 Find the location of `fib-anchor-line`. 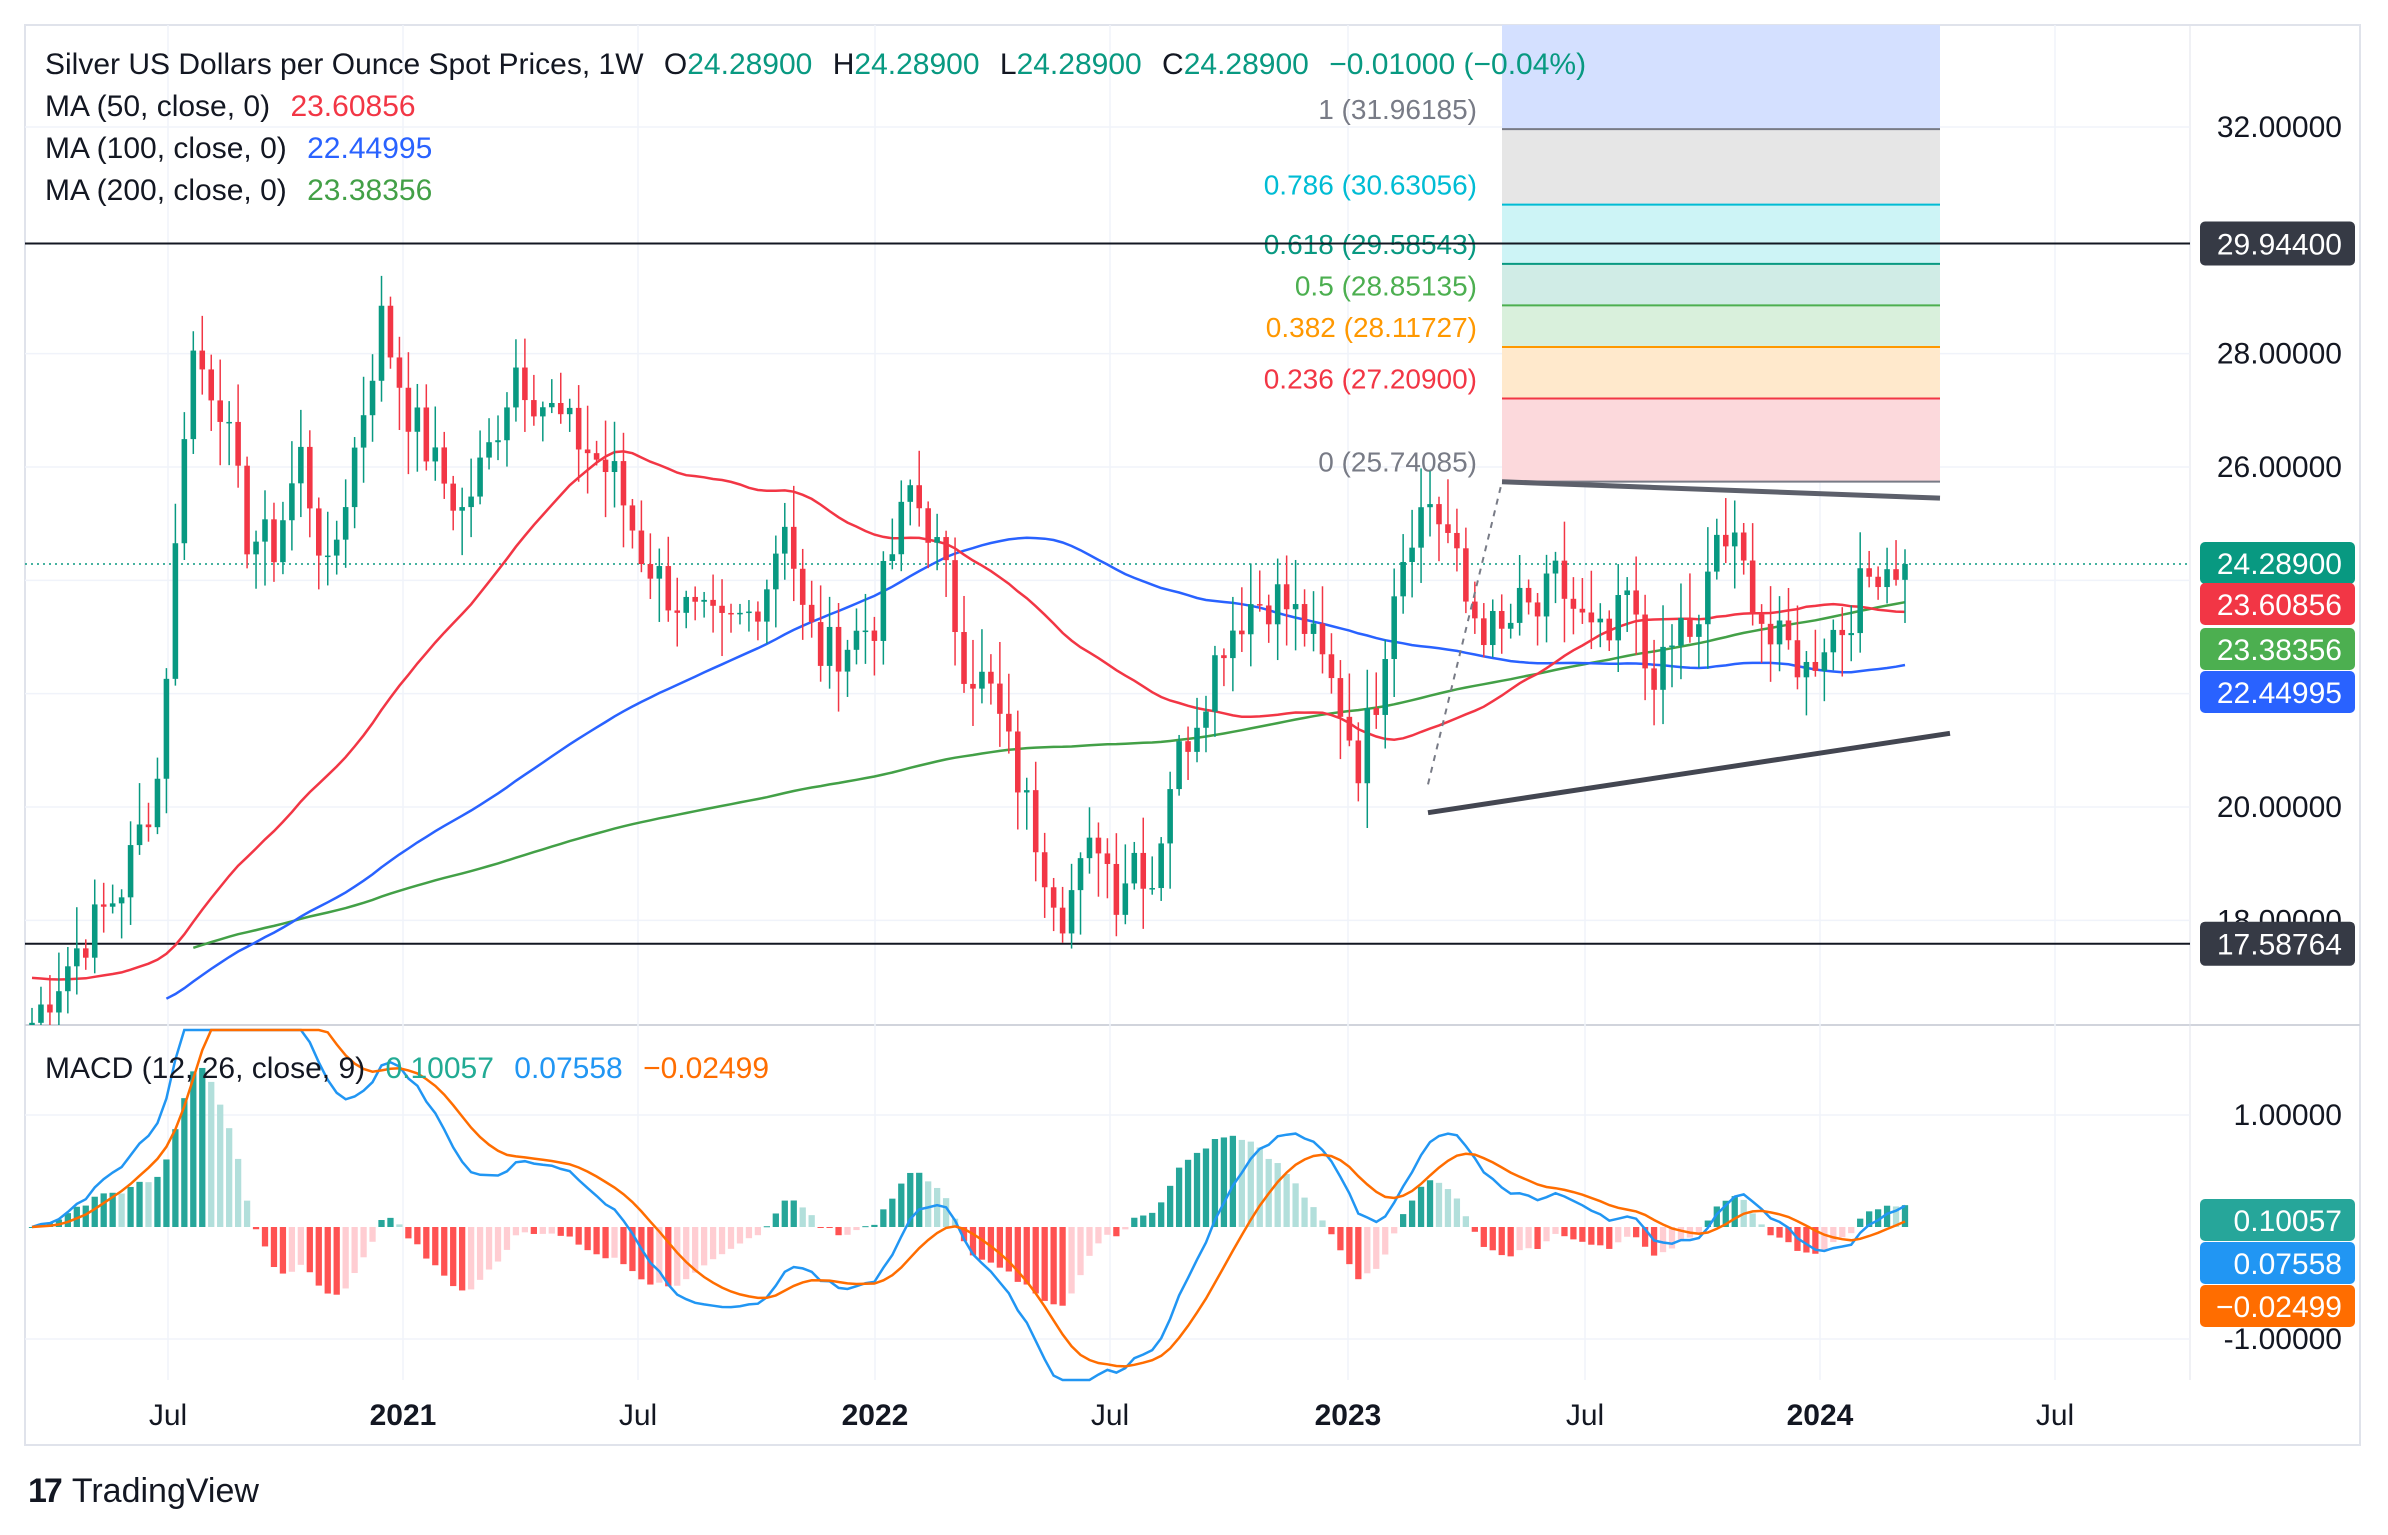

fib-anchor-line is located at coordinates (1465, 633).